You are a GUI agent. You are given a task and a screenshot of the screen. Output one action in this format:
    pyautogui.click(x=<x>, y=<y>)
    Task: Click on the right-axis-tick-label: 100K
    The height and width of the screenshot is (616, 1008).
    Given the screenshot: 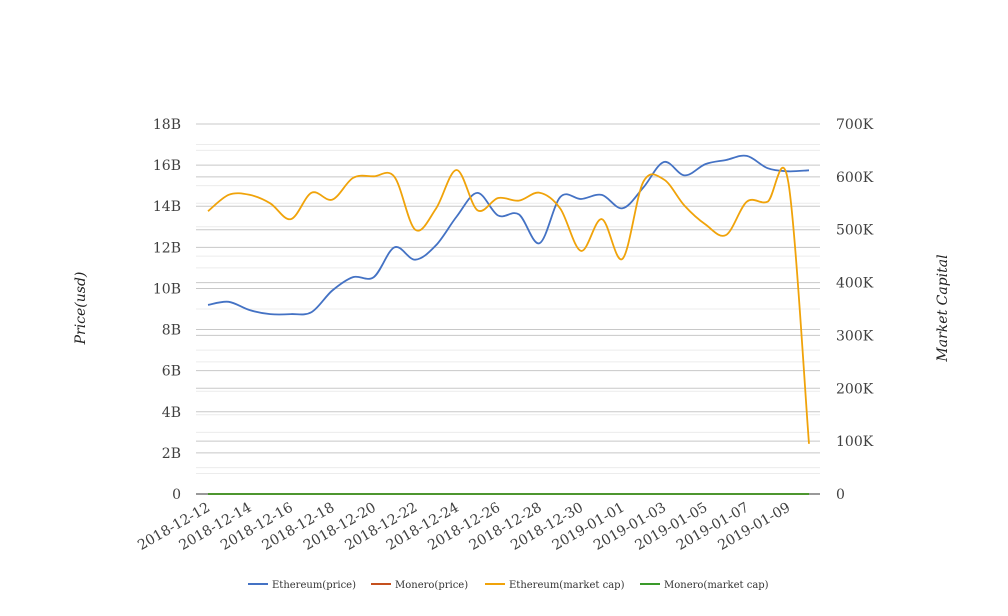 What is the action you would take?
    pyautogui.click(x=855, y=442)
    